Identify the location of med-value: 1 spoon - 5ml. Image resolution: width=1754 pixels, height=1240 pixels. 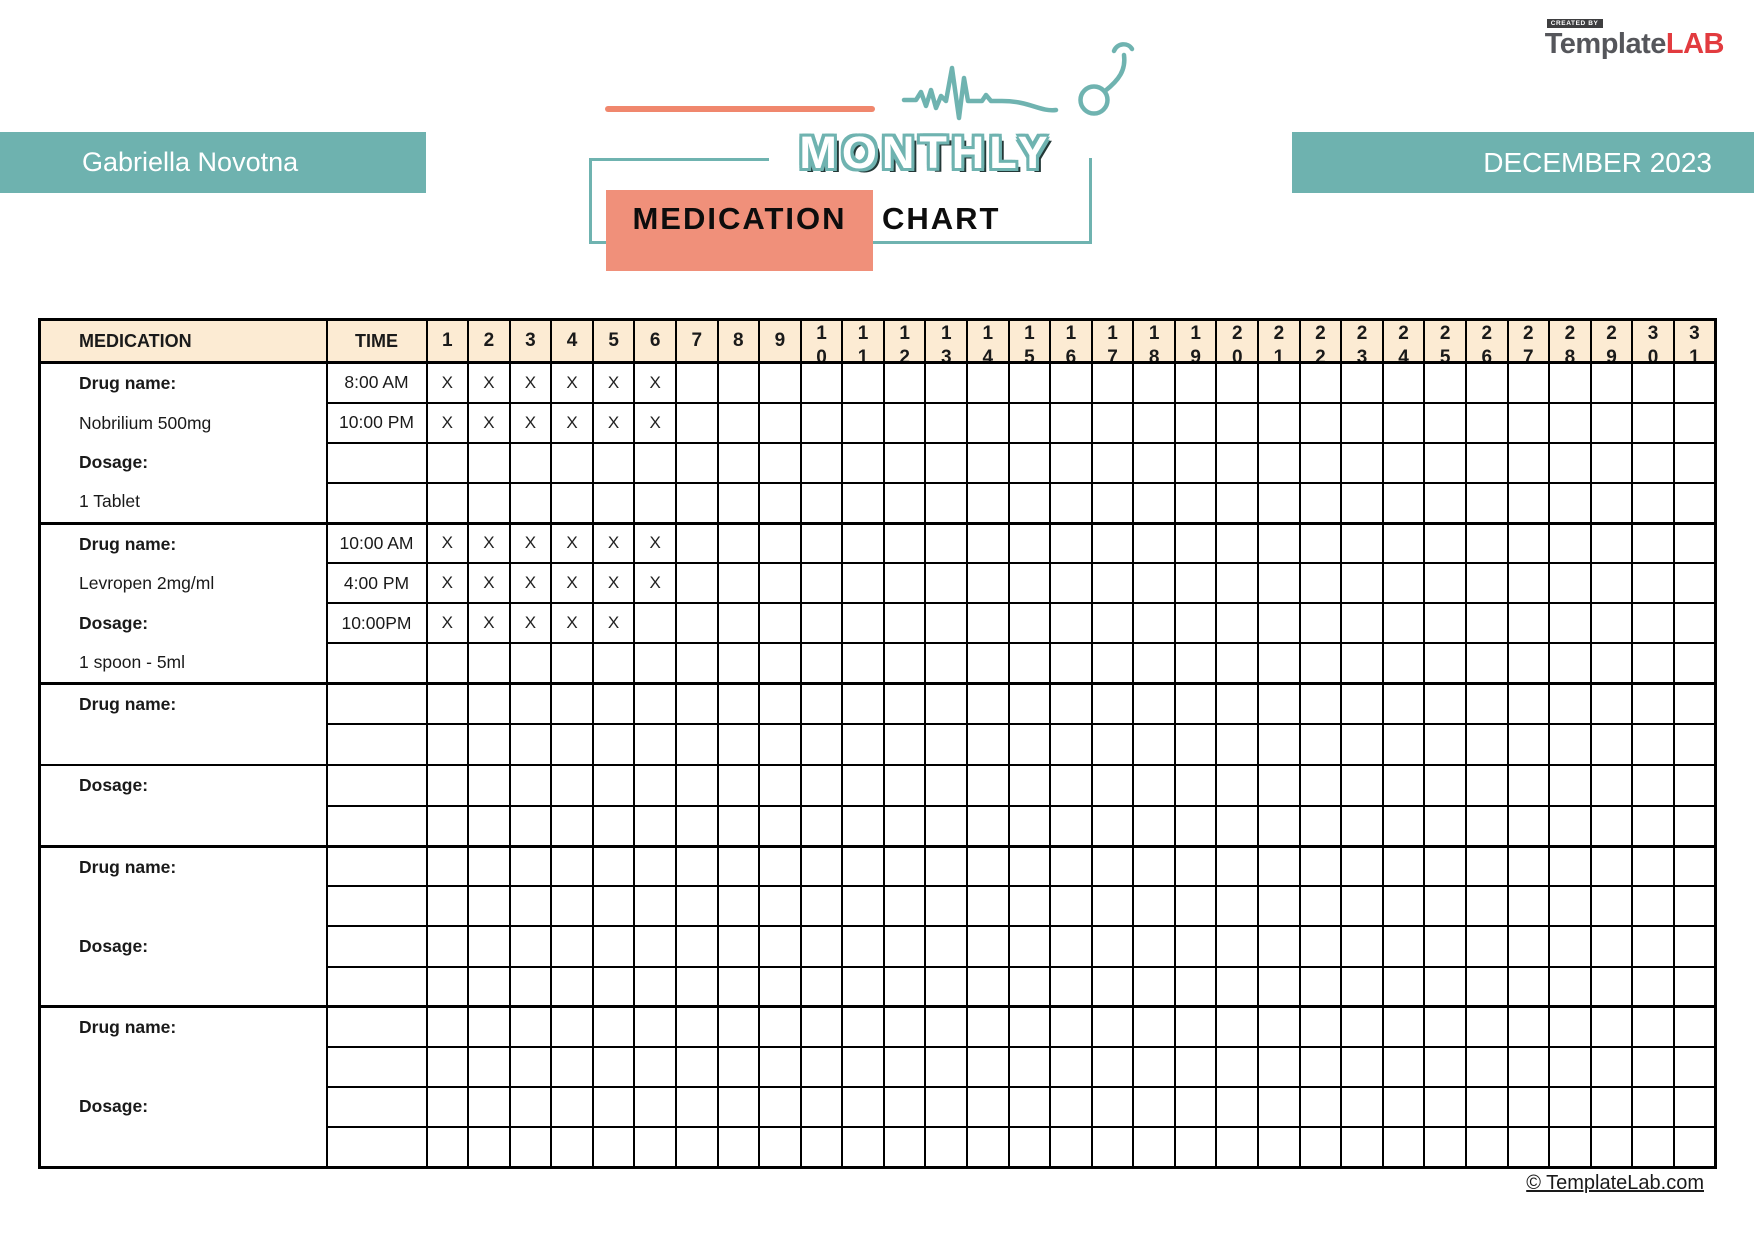
(132, 661).